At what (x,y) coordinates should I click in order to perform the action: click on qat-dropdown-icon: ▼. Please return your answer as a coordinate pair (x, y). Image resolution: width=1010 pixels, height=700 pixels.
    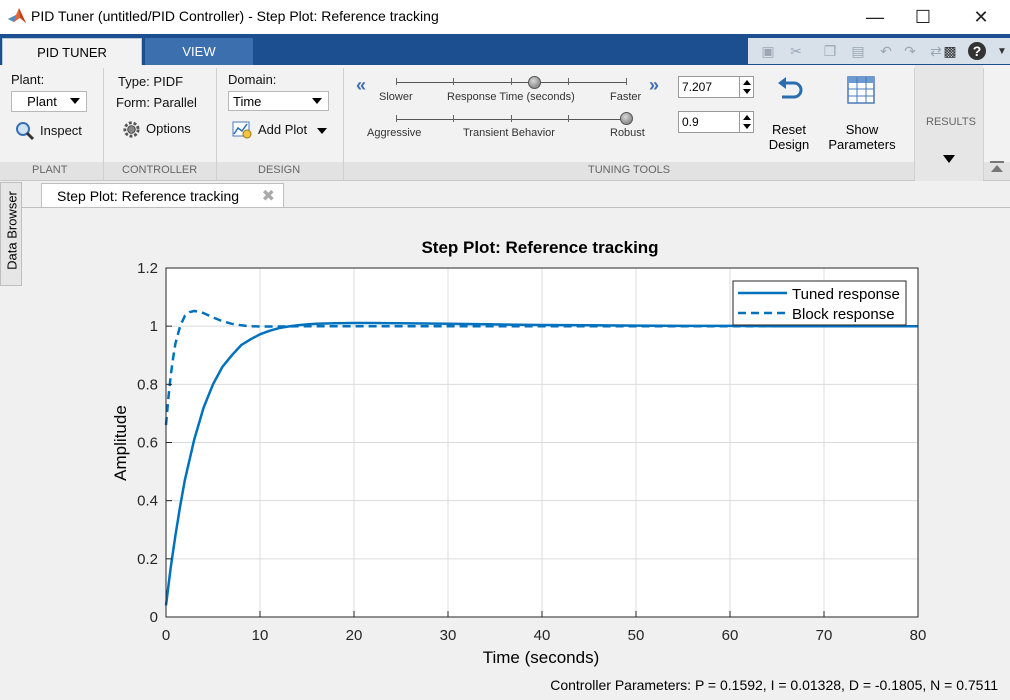
    Looking at the image, I should click on (1002, 51).